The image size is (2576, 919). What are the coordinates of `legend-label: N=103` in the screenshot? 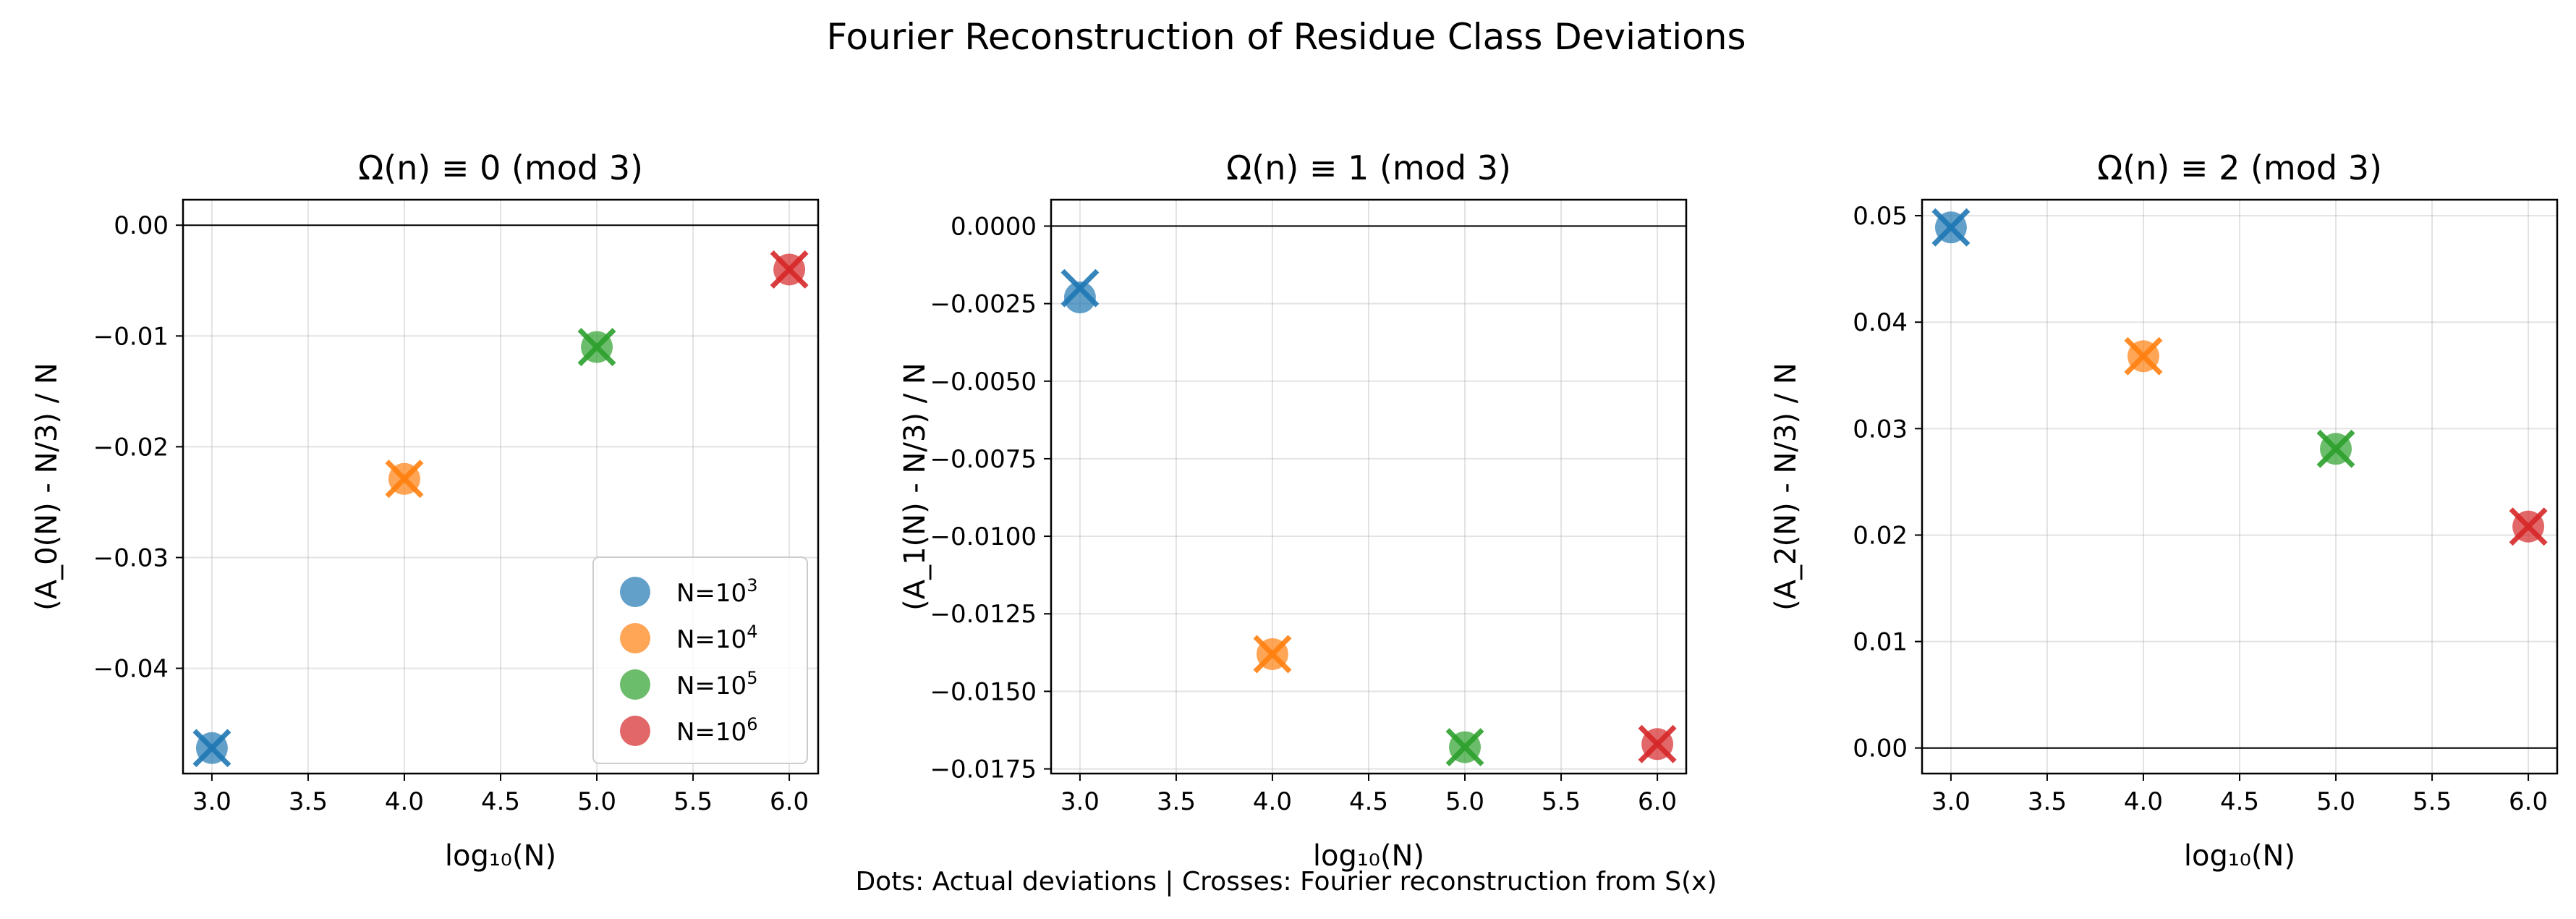 It's located at (716, 591).